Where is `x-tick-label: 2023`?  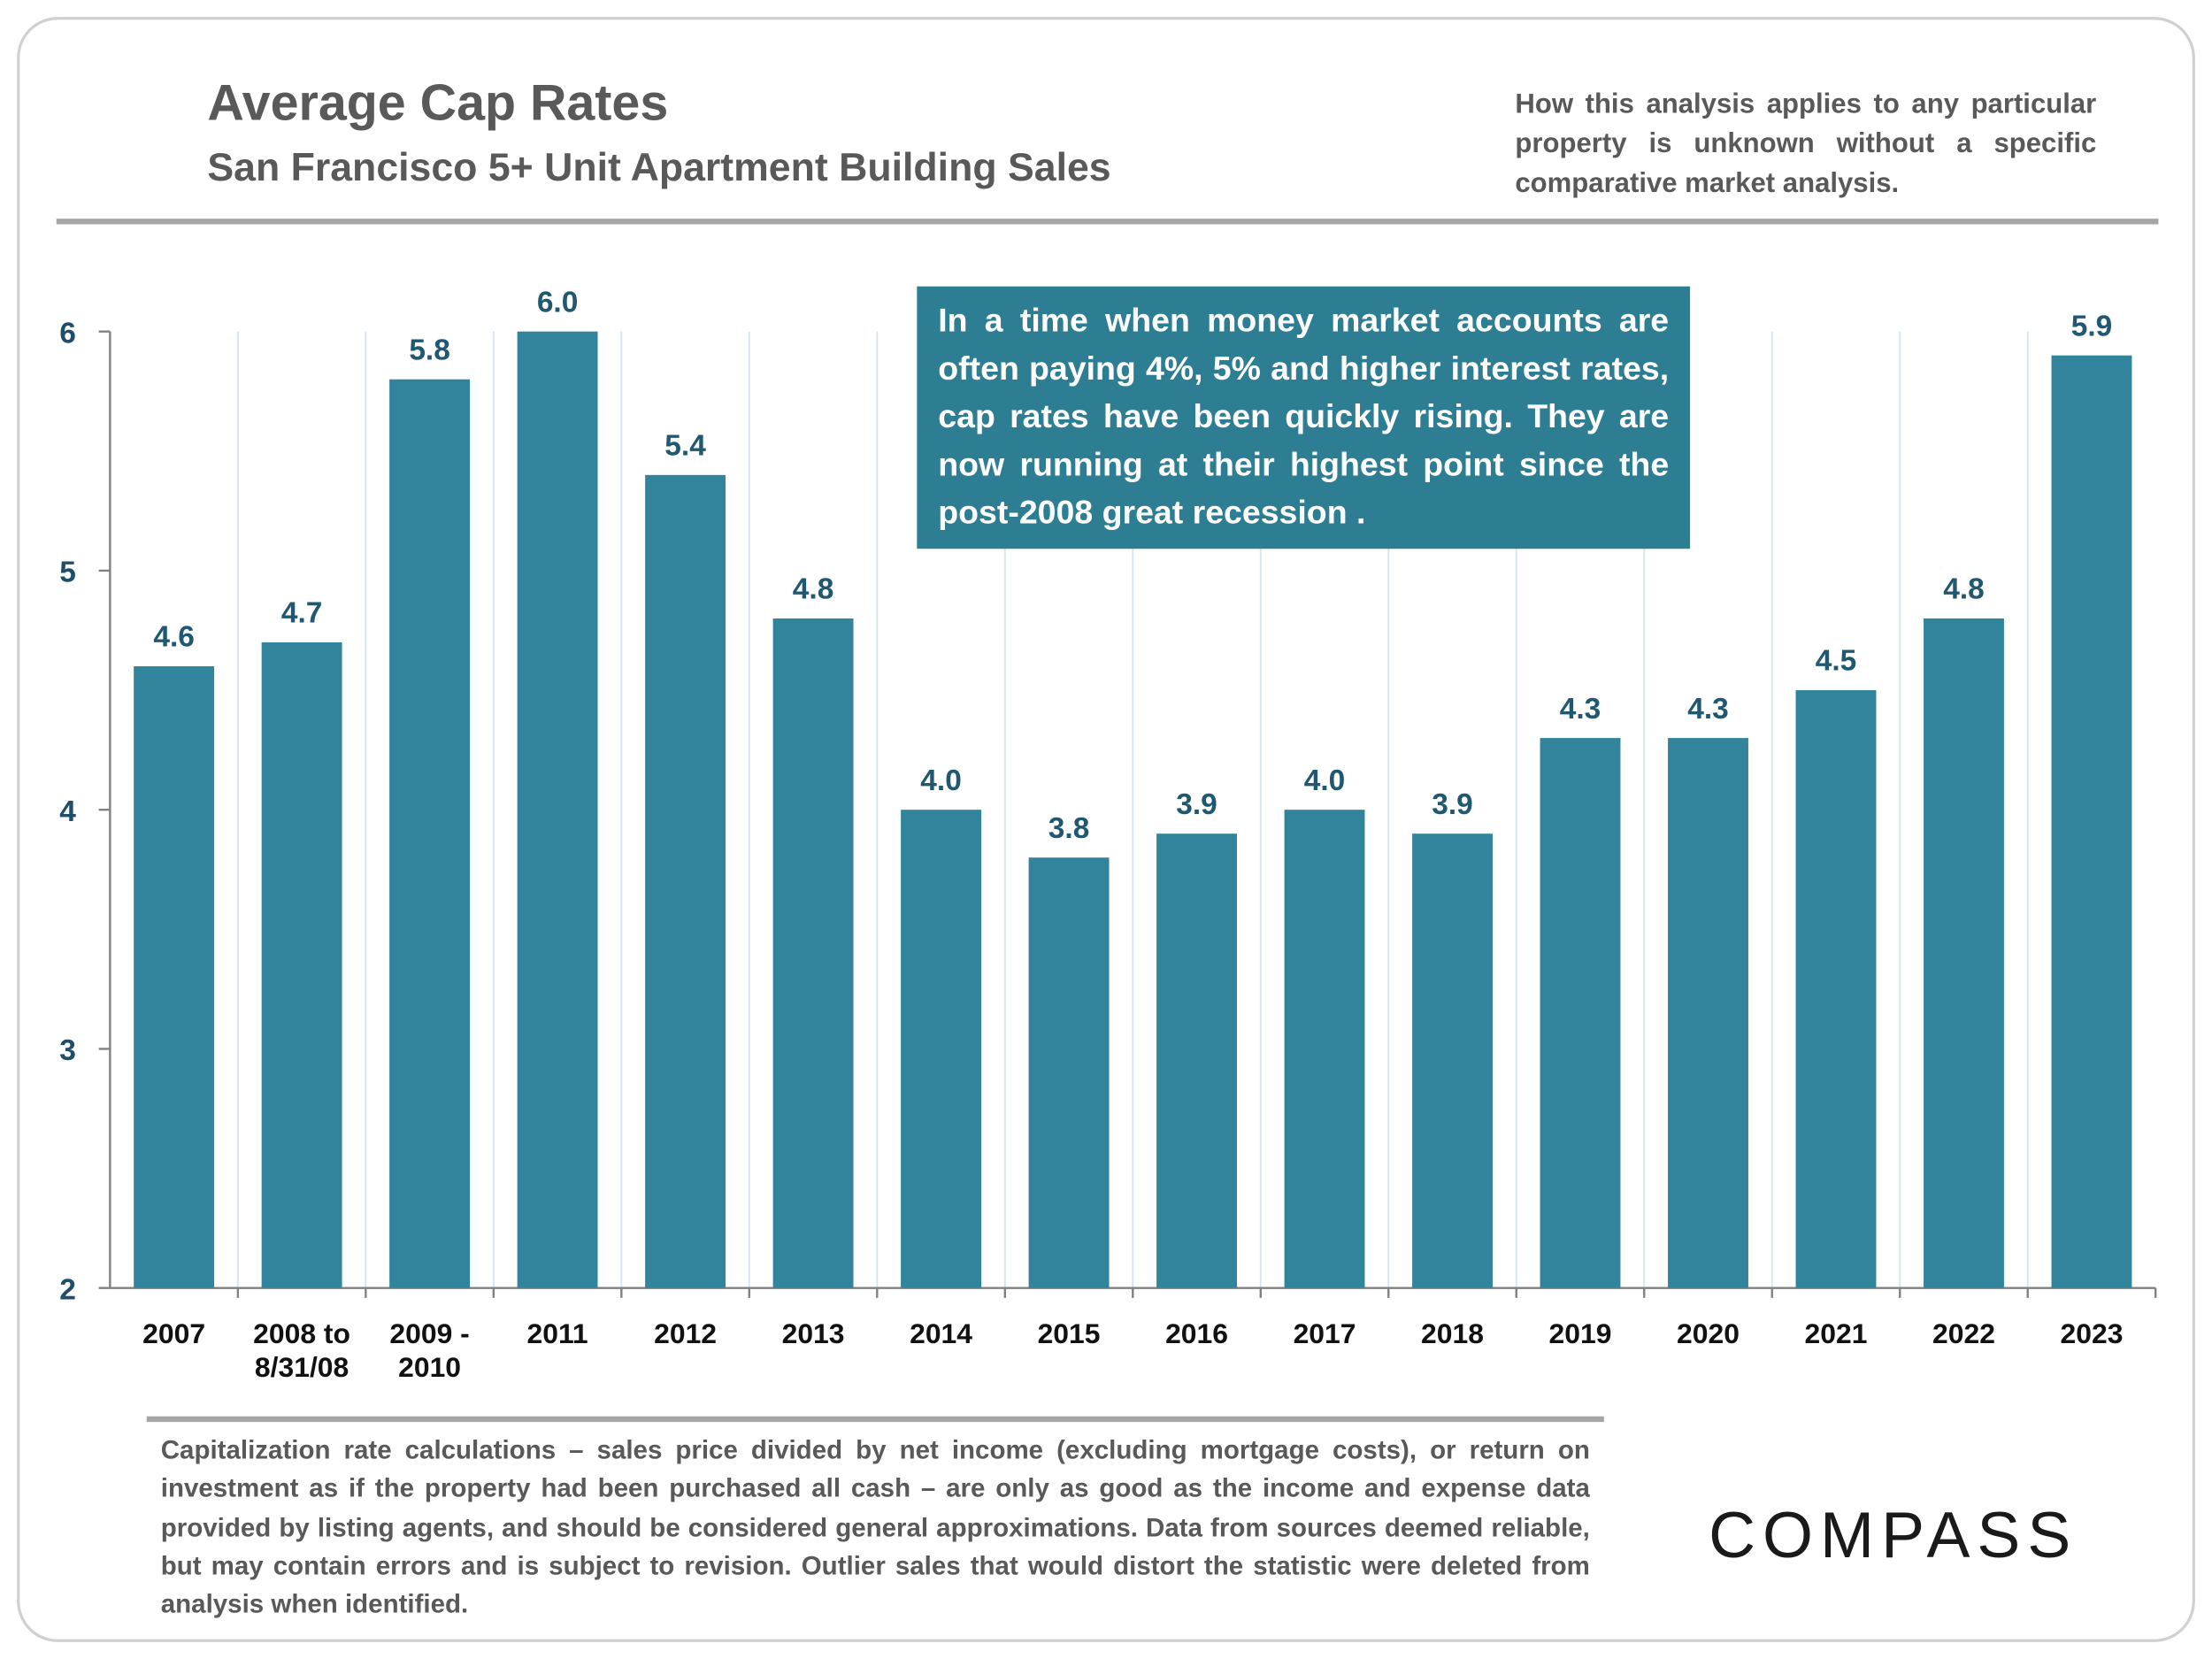 x-tick-label: 2023 is located at coordinates (2092, 1333).